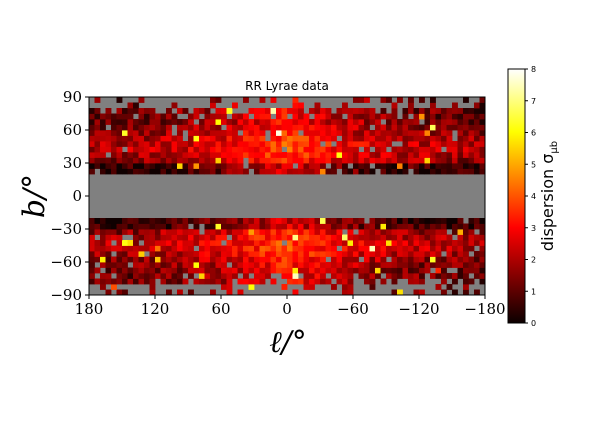  Describe the element at coordinates (533, 69) in the screenshot. I see `colorbar-tick-label: 8` at that location.